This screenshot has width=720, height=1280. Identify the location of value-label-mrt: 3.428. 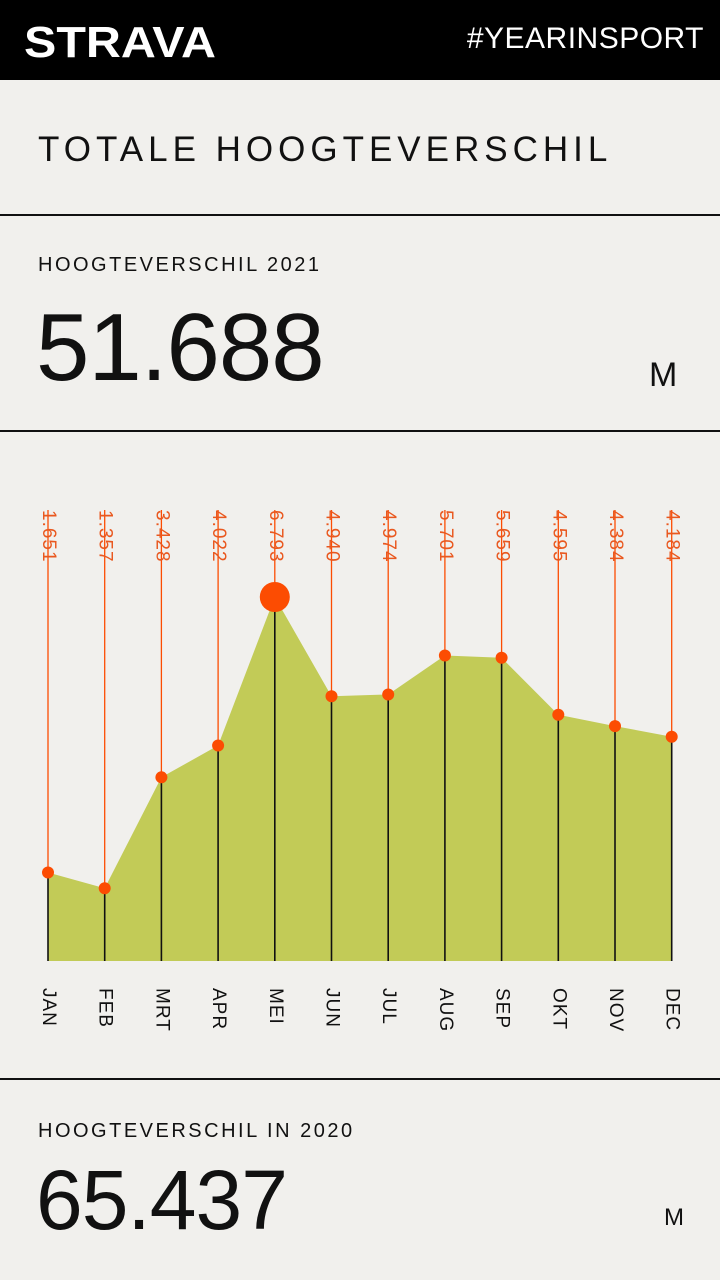
(161, 536).